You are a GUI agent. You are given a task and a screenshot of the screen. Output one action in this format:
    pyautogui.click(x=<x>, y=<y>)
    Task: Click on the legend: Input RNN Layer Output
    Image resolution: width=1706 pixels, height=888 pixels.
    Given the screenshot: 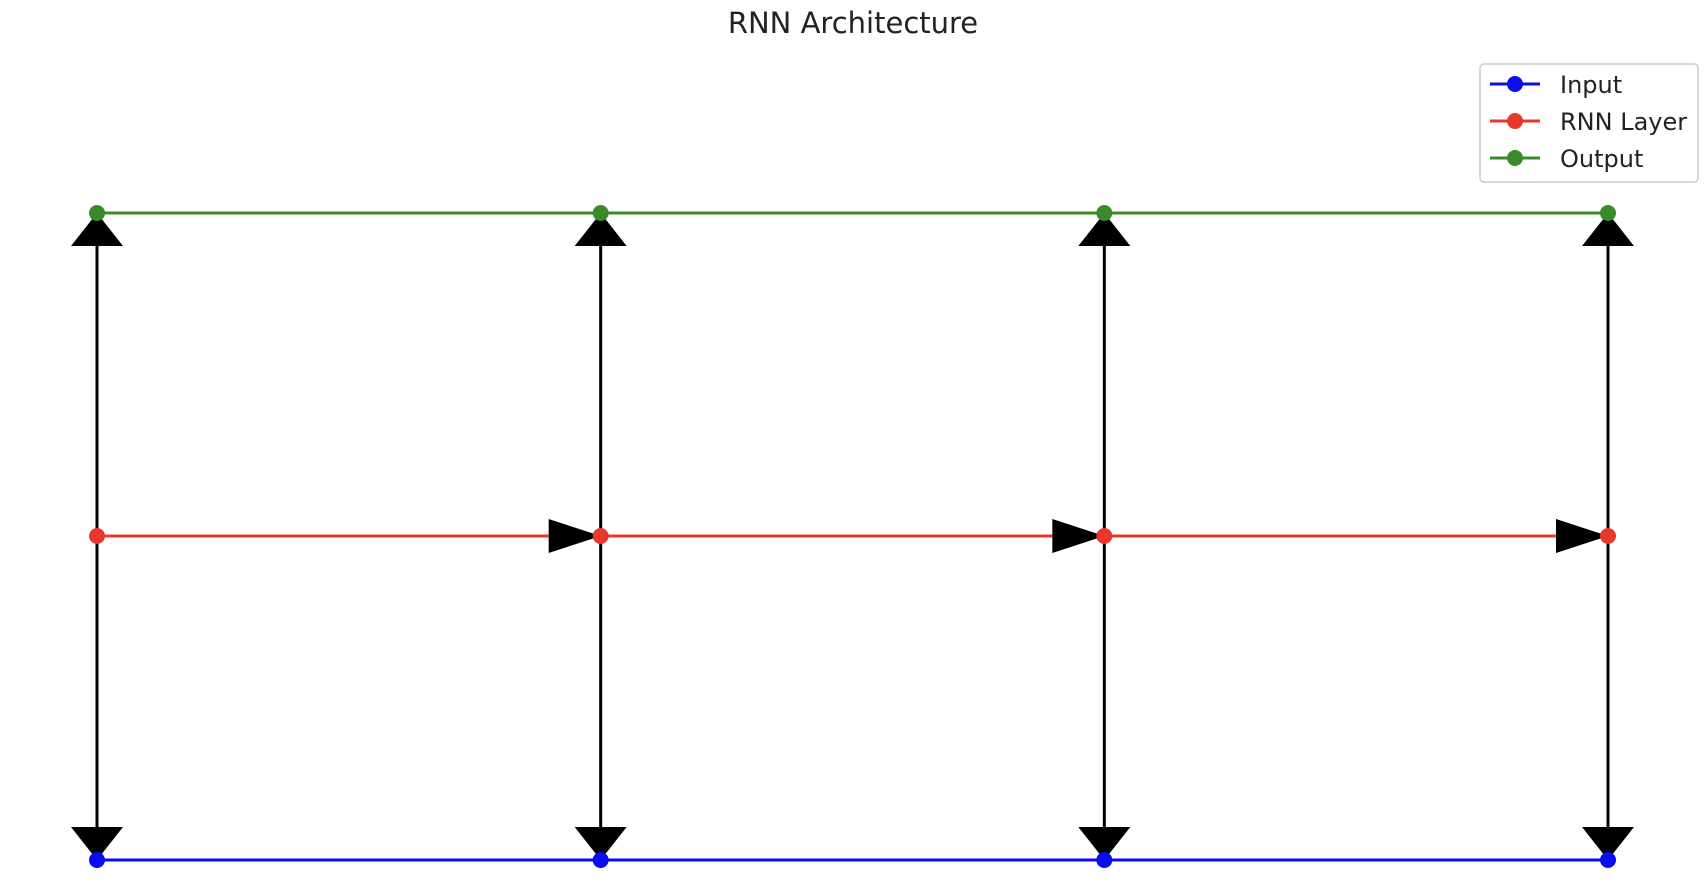 What is the action you would take?
    pyautogui.click(x=1589, y=123)
    